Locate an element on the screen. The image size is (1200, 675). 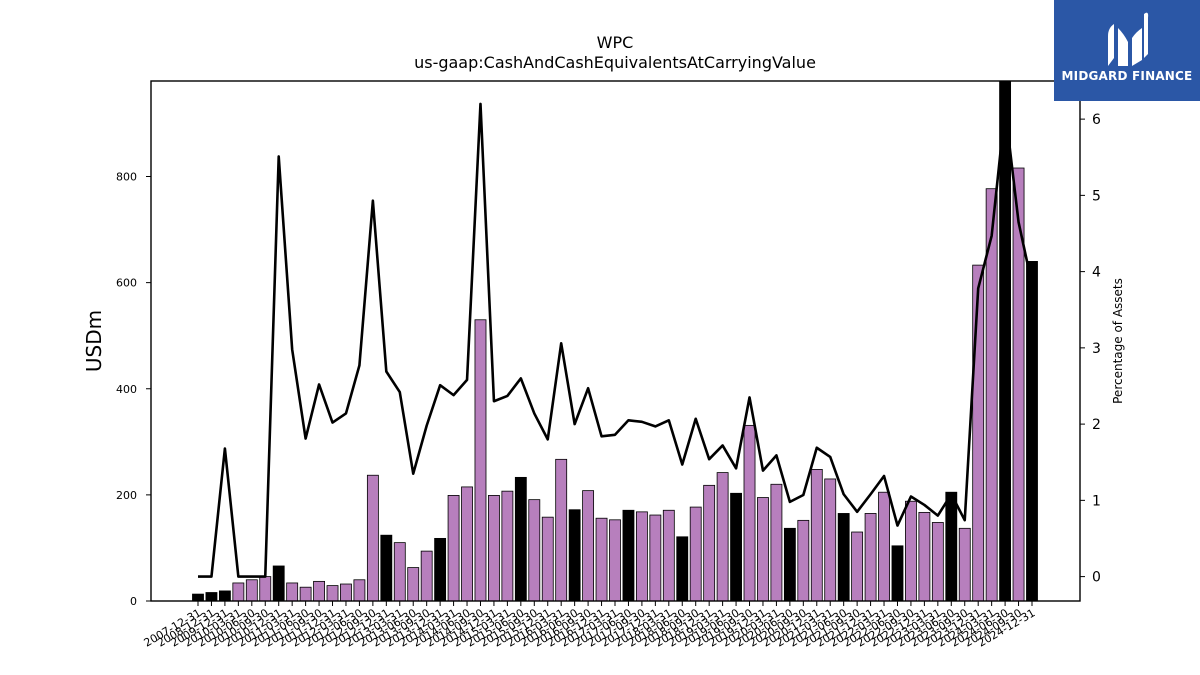
y2-tick-label: 3 is located at coordinates (1096, 349).